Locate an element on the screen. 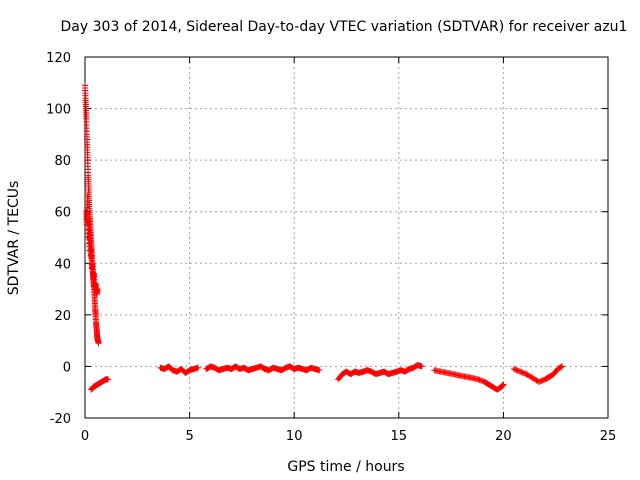  y-tick-label: 0 is located at coordinates (67, 367).